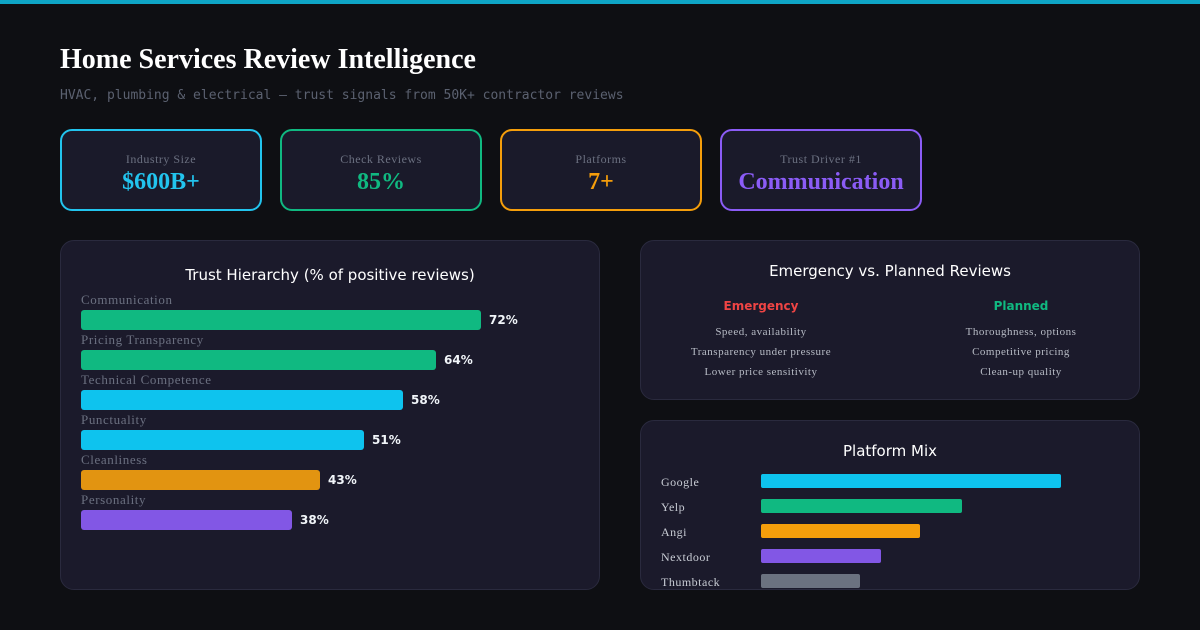  I want to click on stat-value: 7+, so click(601, 182).